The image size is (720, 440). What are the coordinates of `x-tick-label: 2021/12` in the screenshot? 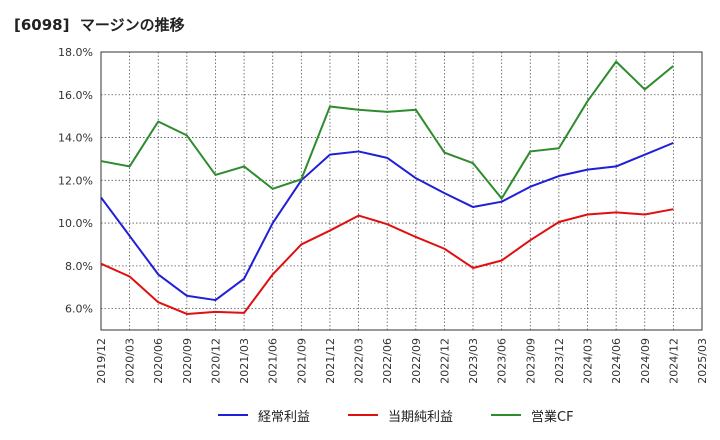 It's located at (330, 361).